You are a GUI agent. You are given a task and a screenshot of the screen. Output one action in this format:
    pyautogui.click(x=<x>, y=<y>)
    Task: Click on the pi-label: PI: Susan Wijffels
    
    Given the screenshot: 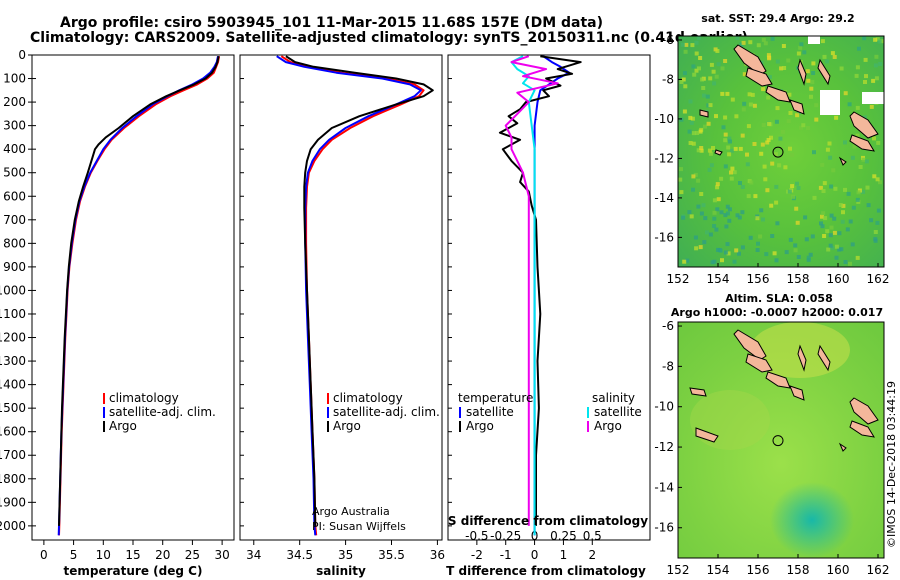 What is the action you would take?
    pyautogui.click(x=359, y=526)
    